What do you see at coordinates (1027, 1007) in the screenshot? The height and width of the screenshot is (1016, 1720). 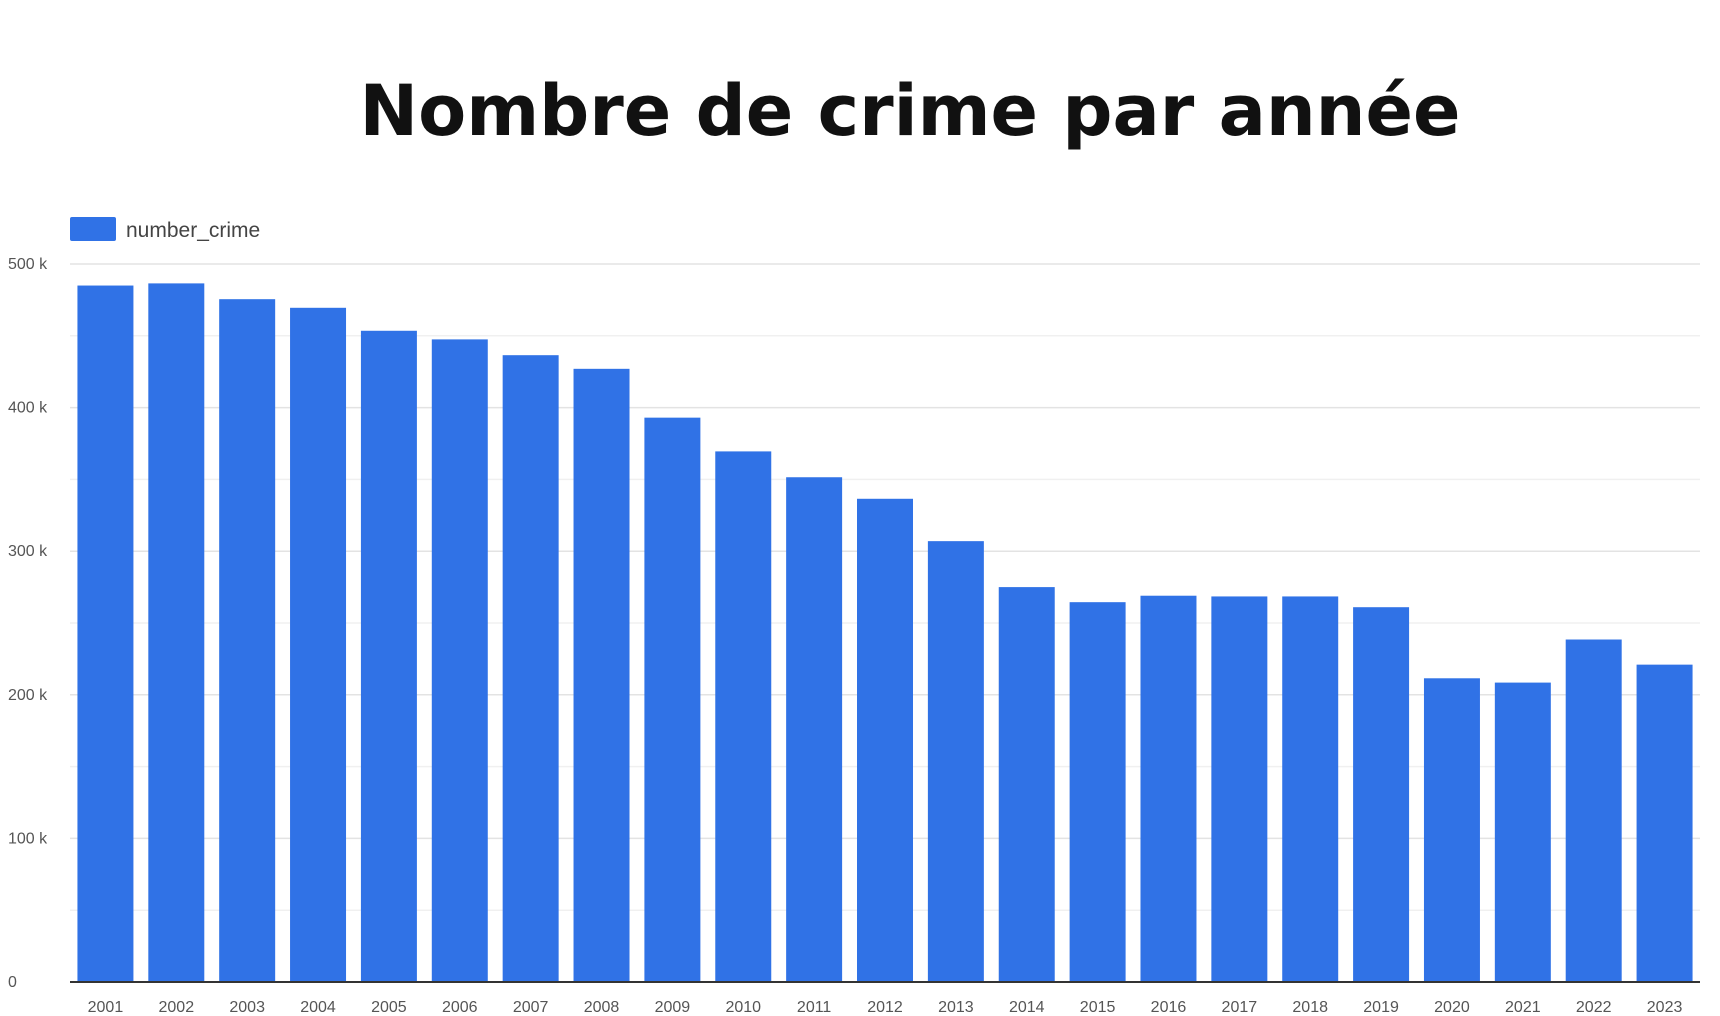 I see `x-tick-label: 2014` at bounding box center [1027, 1007].